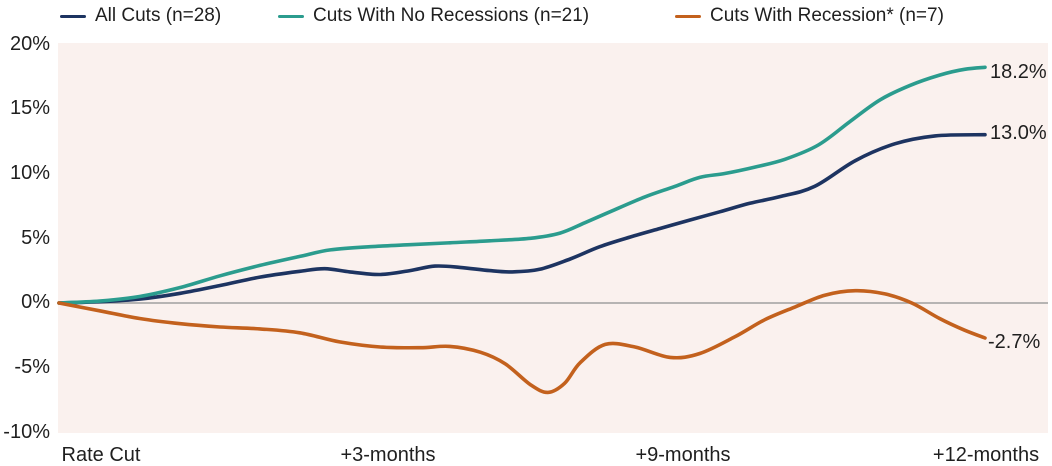 This screenshot has width=1052, height=466. I want to click on legend-item-all-cuts: All Cuts (n=28), so click(140, 16).